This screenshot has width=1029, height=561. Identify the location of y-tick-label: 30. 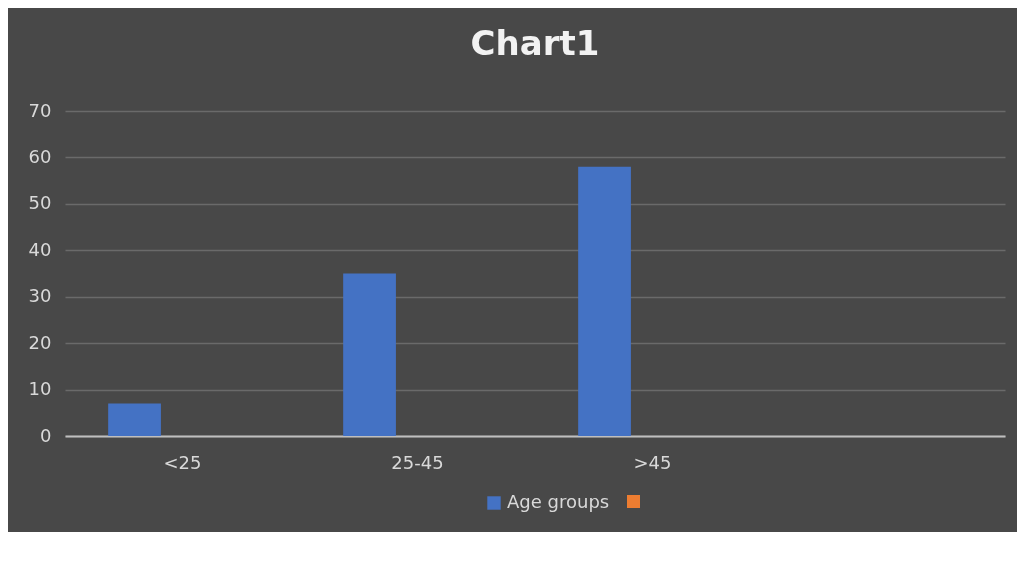
(40, 296).